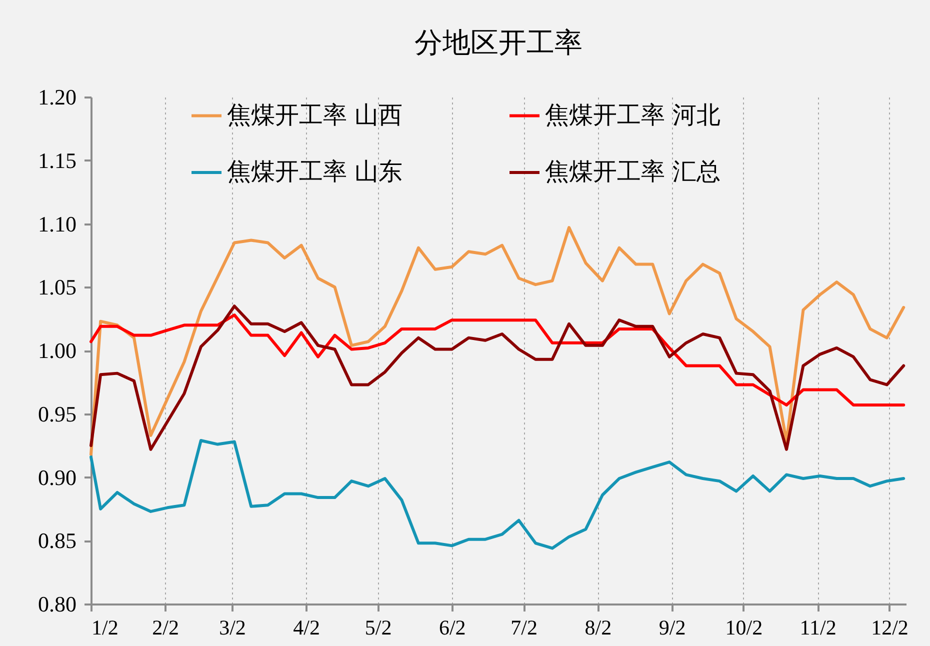 The image size is (930, 646). What do you see at coordinates (57, 413) in the screenshot?
I see `y-tick-label: 0.95` at bounding box center [57, 413].